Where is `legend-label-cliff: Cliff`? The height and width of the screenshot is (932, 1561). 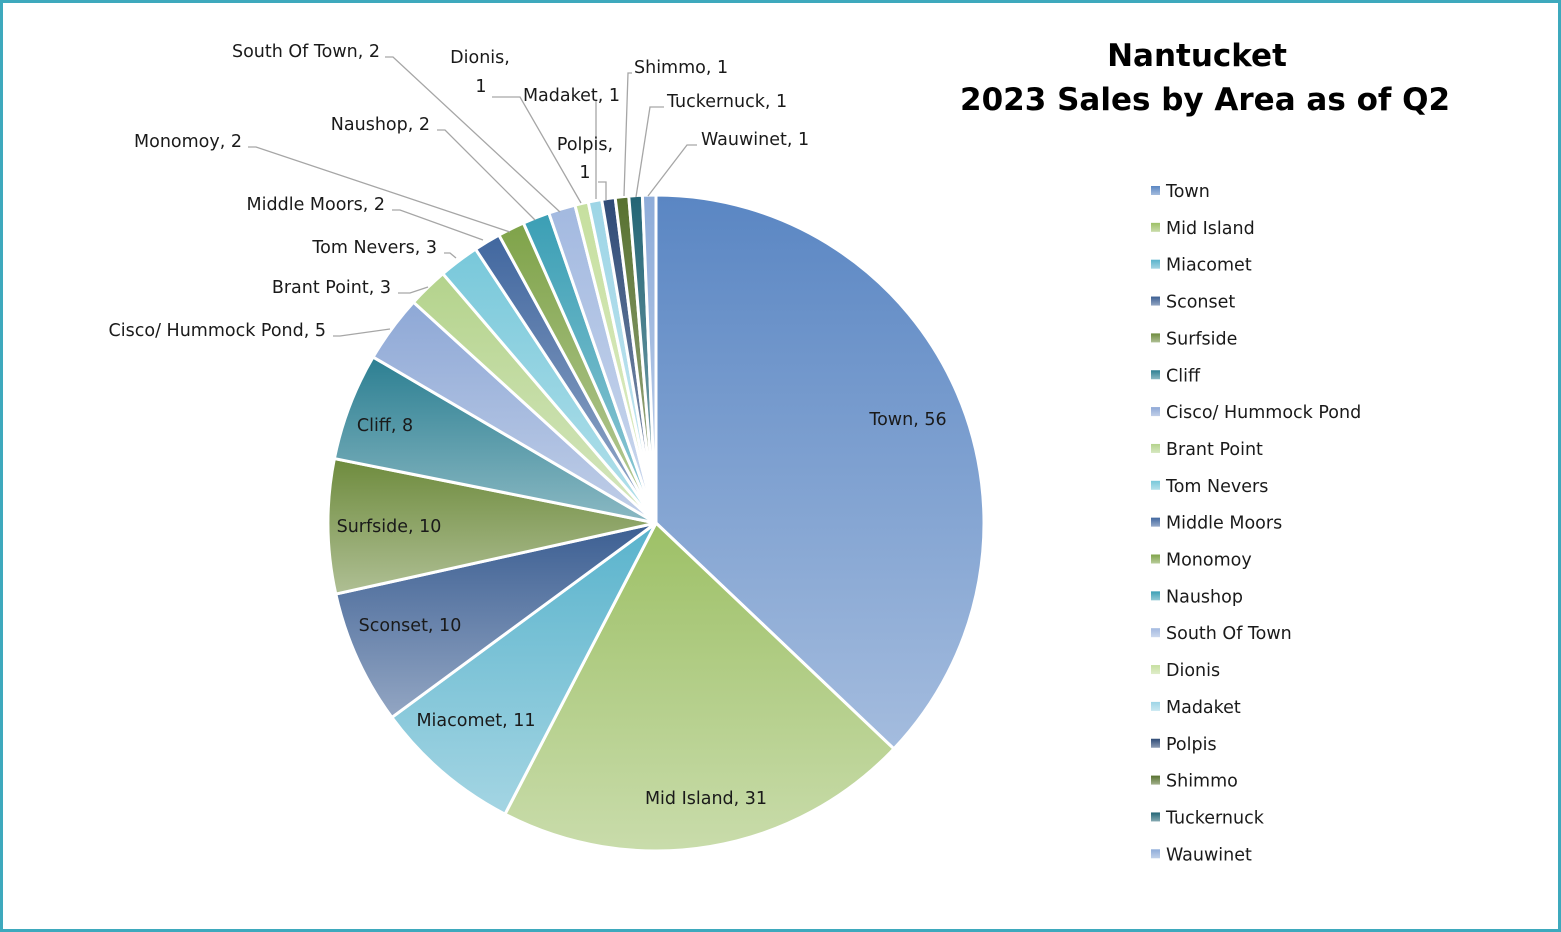 legend-label-cliff: Cliff is located at coordinates (1183, 376).